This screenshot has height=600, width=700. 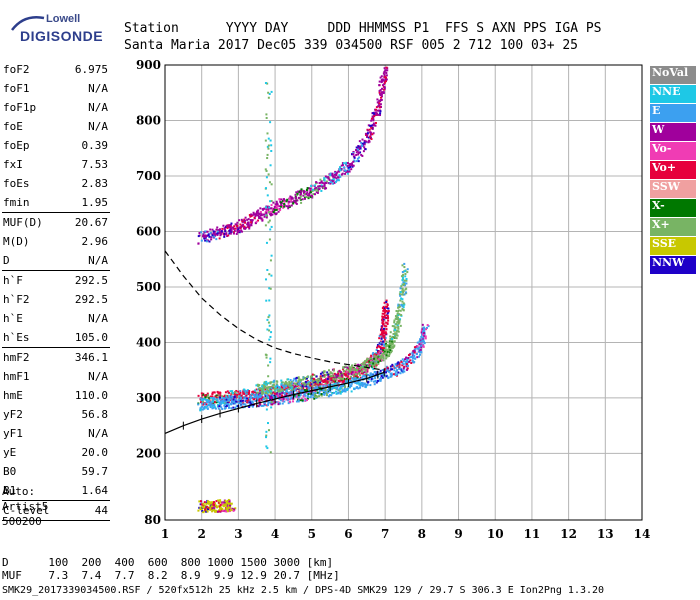 What do you see at coordinates (605, 534) in the screenshot?
I see `x-tick-label: 13` at bounding box center [605, 534].